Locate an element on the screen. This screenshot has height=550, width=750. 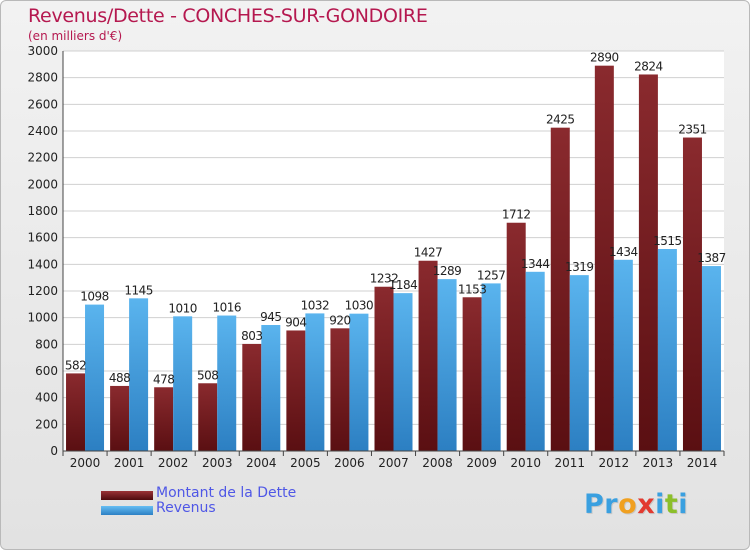
x-tick-label: 2000 is located at coordinates (85, 463).